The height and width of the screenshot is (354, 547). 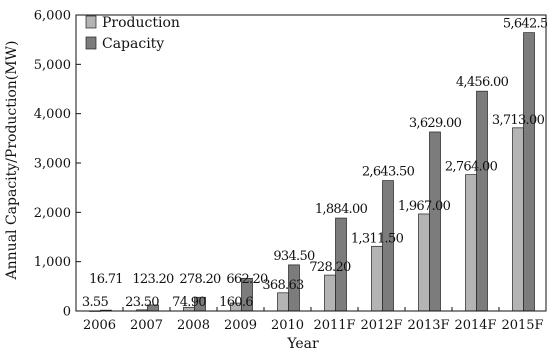 I want to click on legend-label-production: Production, so click(x=141, y=23).